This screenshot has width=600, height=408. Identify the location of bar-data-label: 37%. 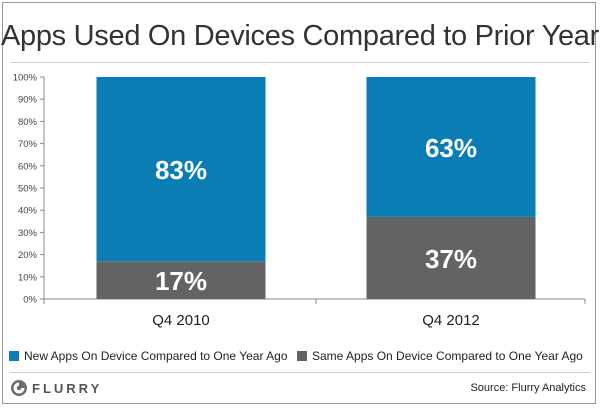
(451, 259).